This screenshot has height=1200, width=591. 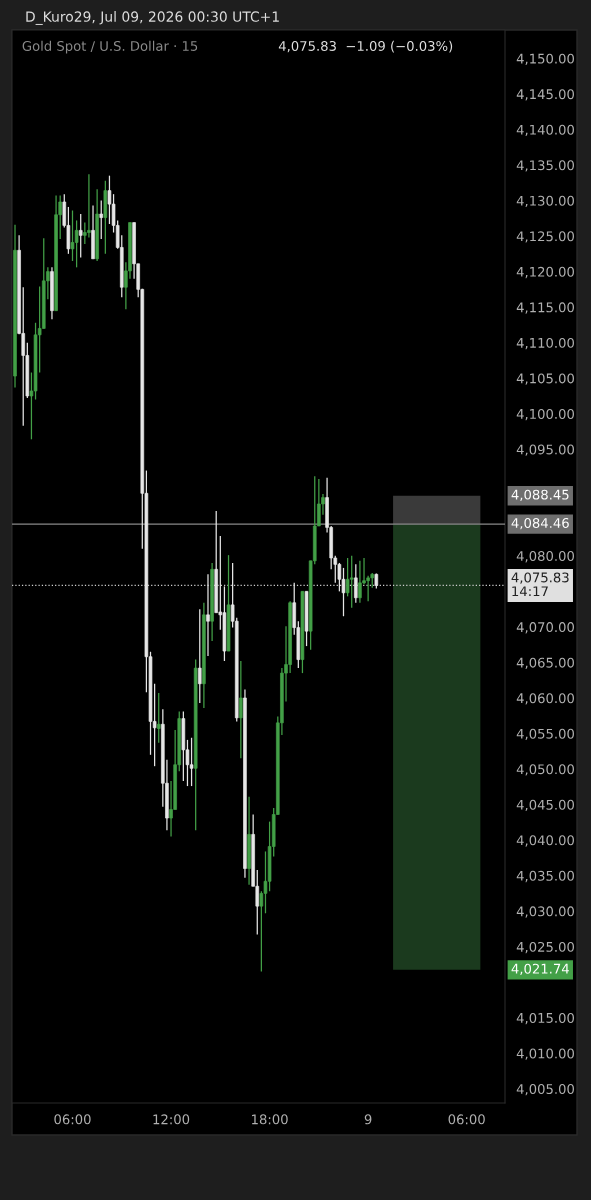 I want to click on y-tick-label: 4,045.00, so click(x=545, y=805).